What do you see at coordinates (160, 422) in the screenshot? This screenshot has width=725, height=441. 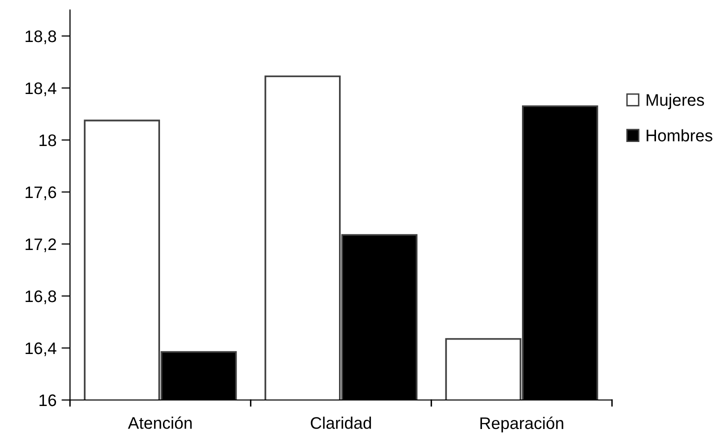 I see `x-tick-label: Atención` at bounding box center [160, 422].